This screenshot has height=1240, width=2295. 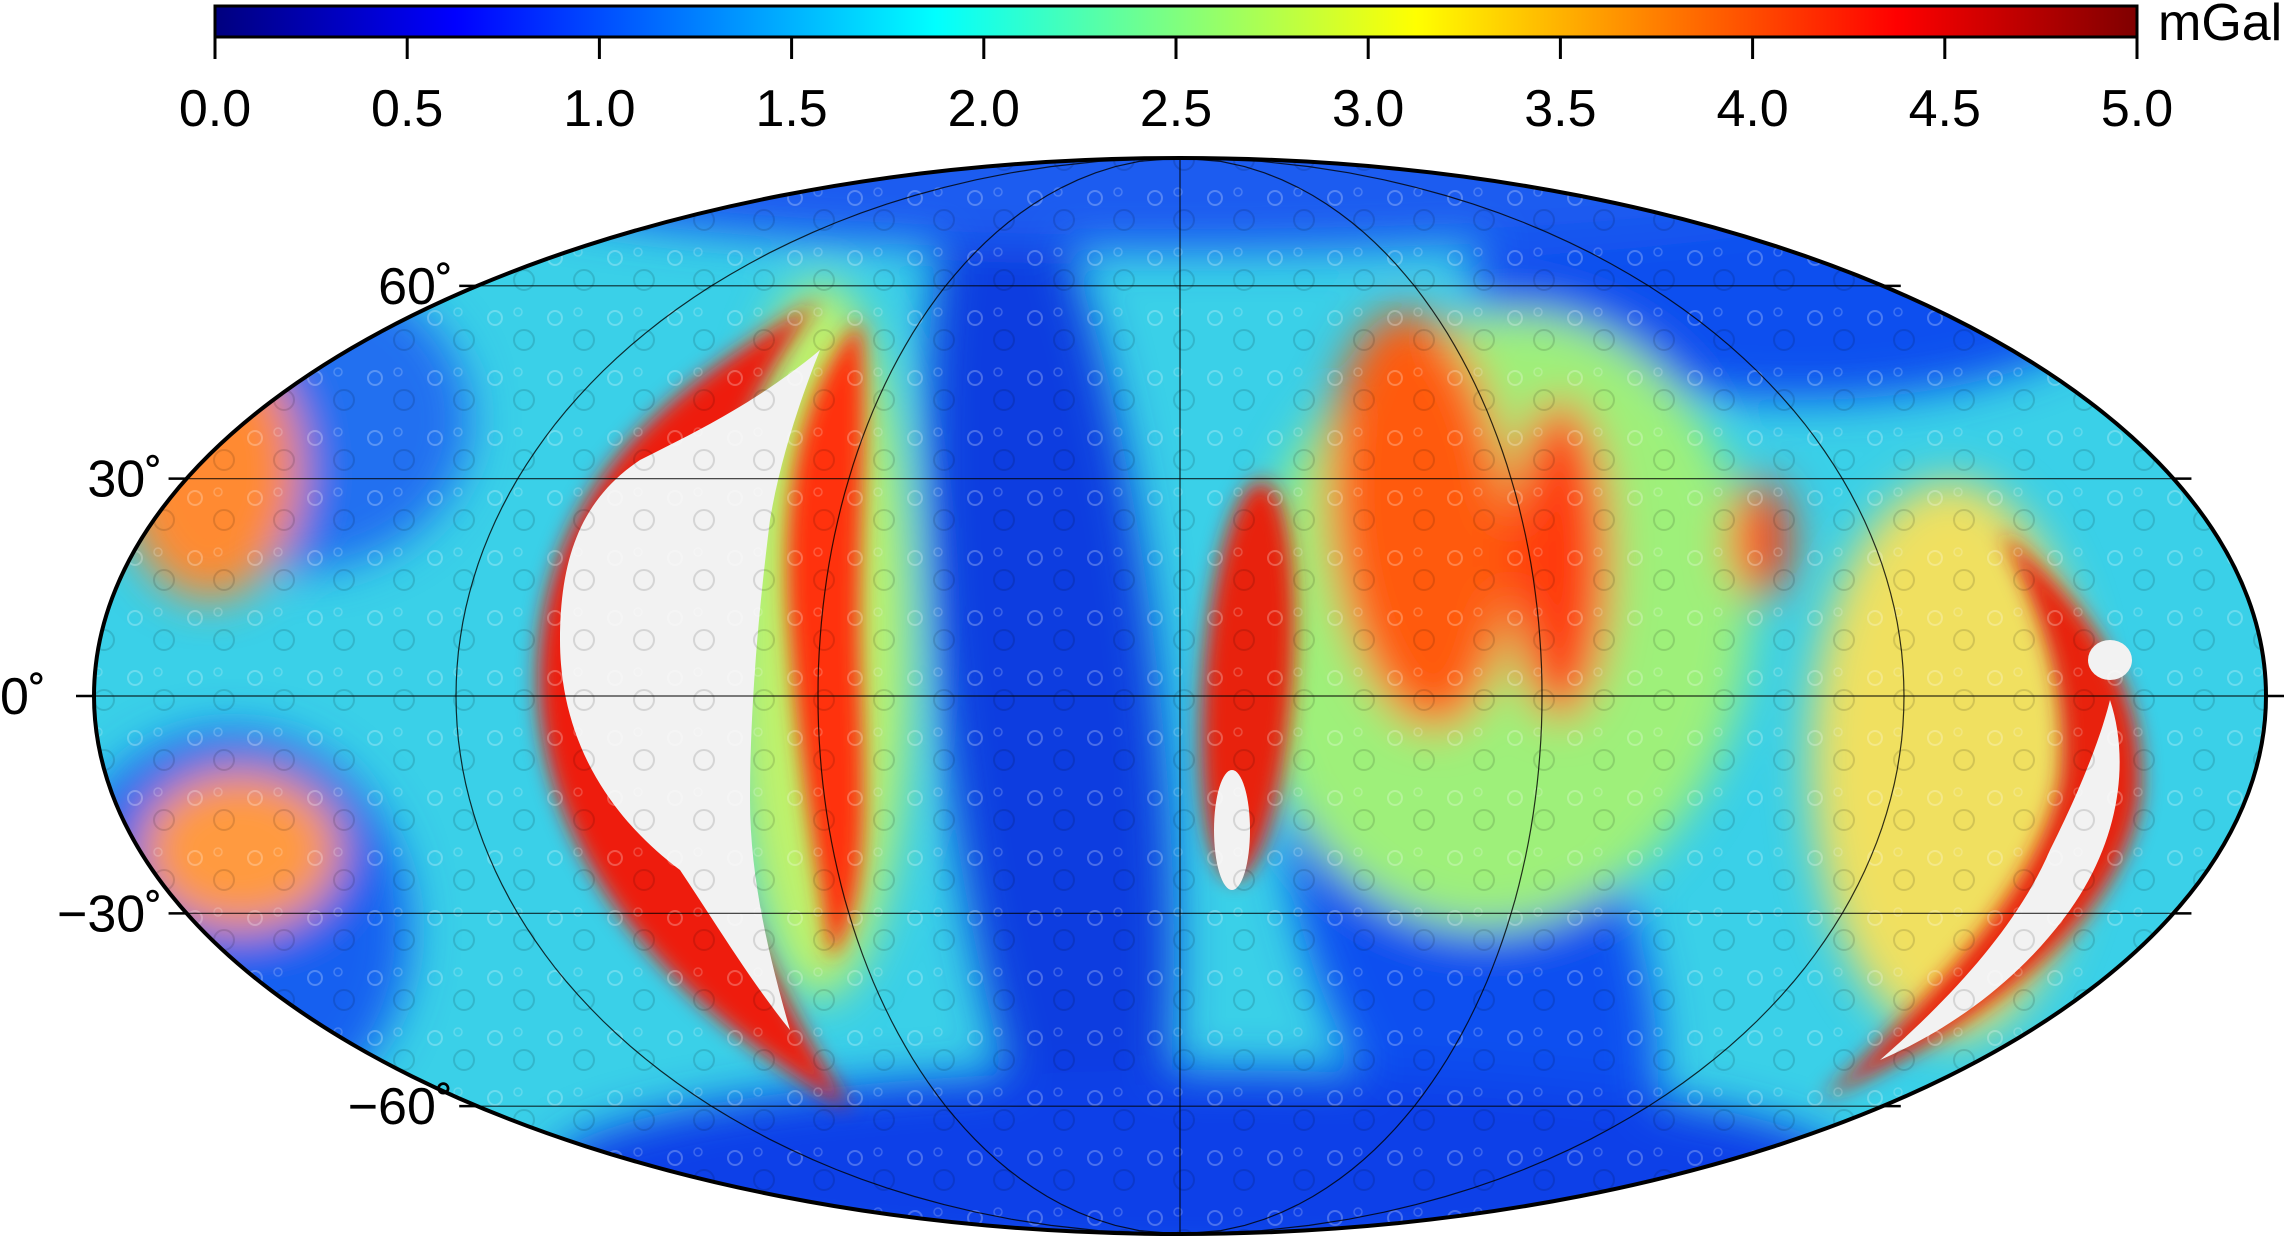 I want to click on colorbar: 0.0 0.5 1.0 1.5 2.0 2.5 3.0 3.5 4.0 4.5 5.0 mGal, so click(x=1230, y=69).